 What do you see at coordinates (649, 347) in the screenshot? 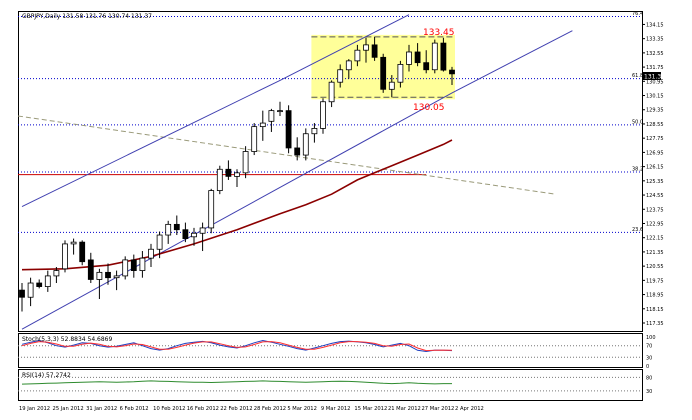
I see `indicator-tick-label: 70` at bounding box center [649, 347].